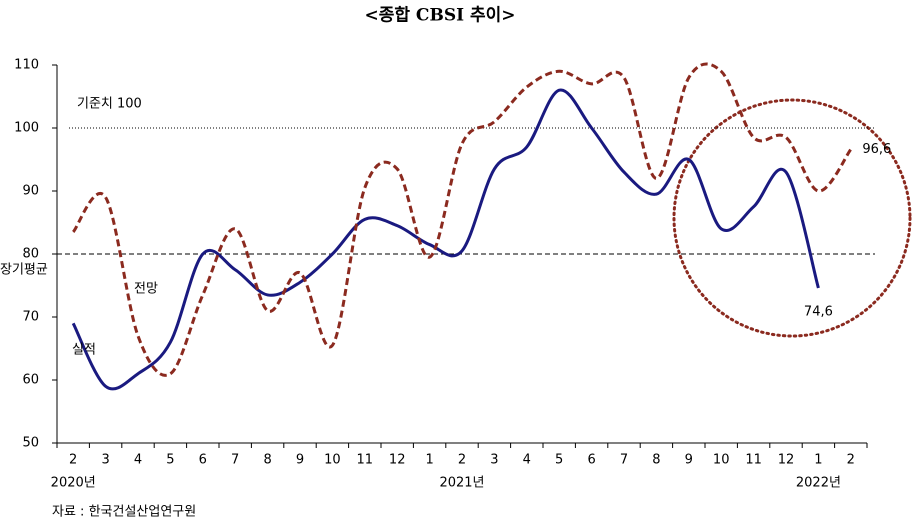 The height and width of the screenshot is (525, 914). I want to click on chart-title: <종합 CBSI 추이>, so click(439, 15).